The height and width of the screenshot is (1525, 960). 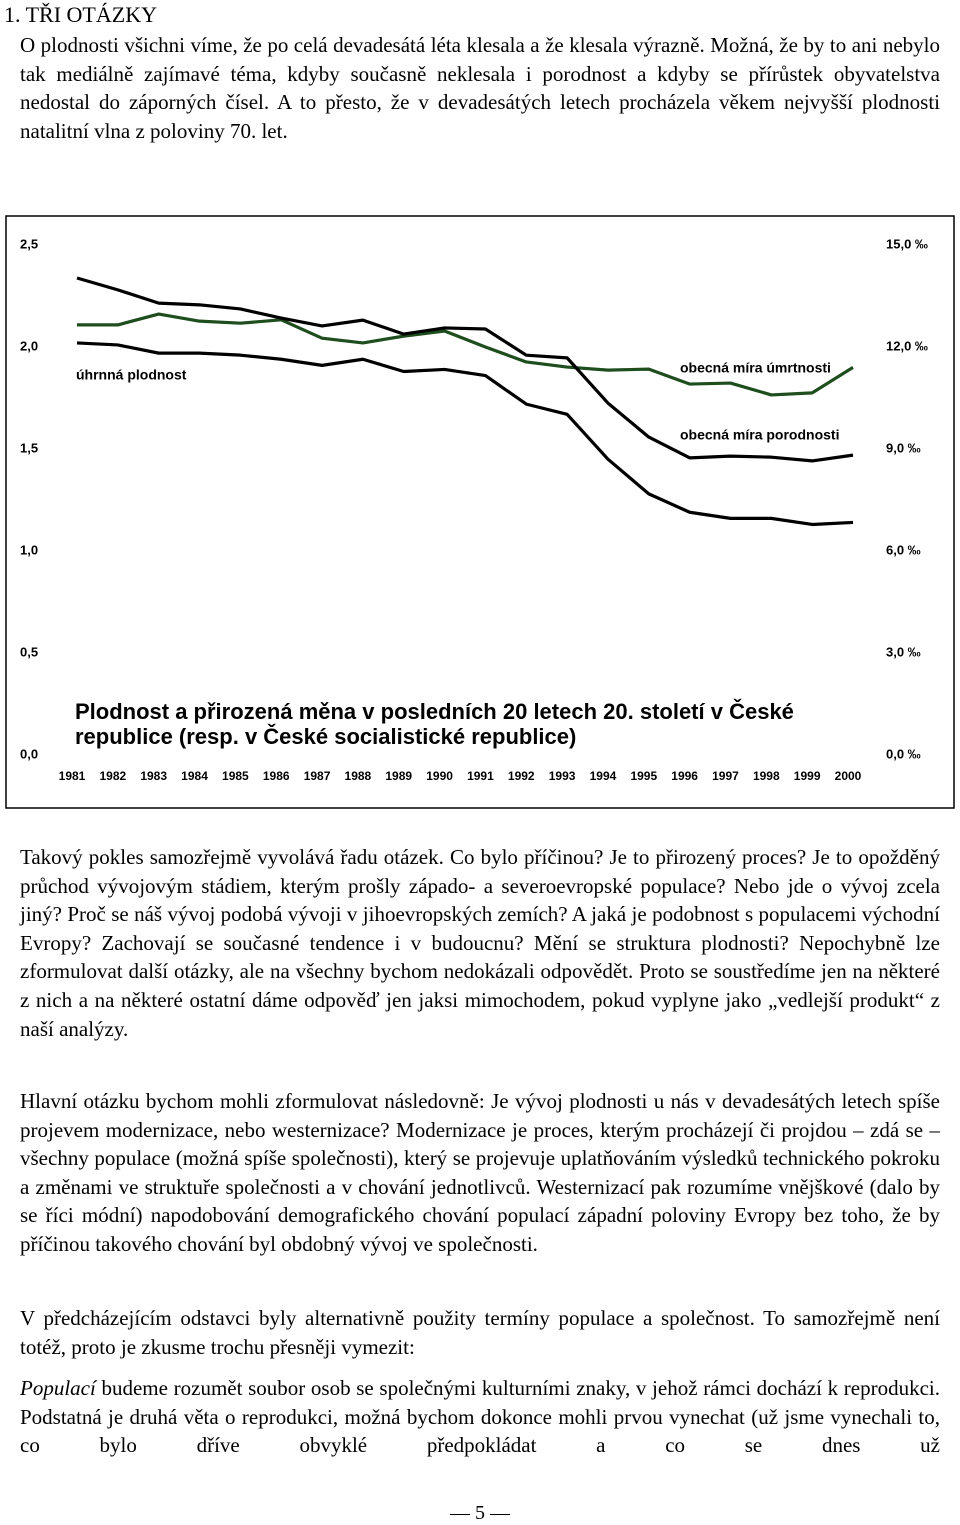 I want to click on y2-tick-label: 3,0 ‰, so click(x=903, y=651).